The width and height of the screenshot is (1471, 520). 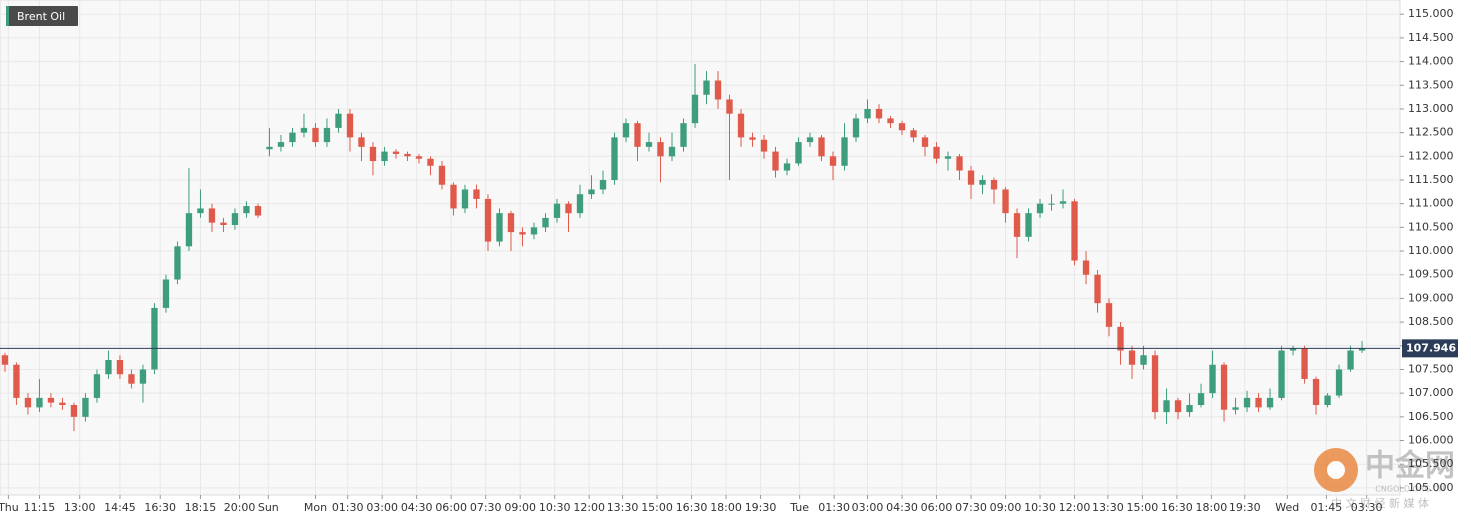 I want to click on x-tick-label: Thu, so click(x=9, y=507).